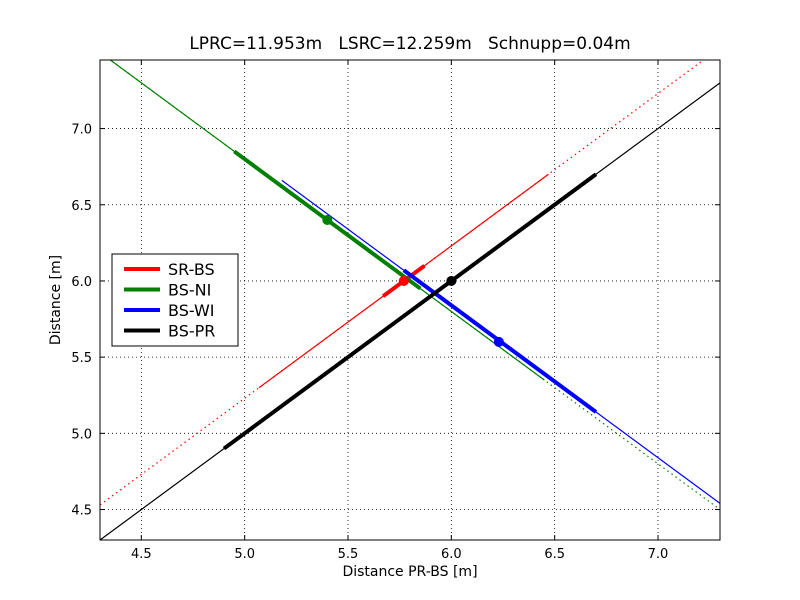 The width and height of the screenshot is (800, 600). What do you see at coordinates (451, 554) in the screenshot?
I see `x-tick-label: 6.0` at bounding box center [451, 554].